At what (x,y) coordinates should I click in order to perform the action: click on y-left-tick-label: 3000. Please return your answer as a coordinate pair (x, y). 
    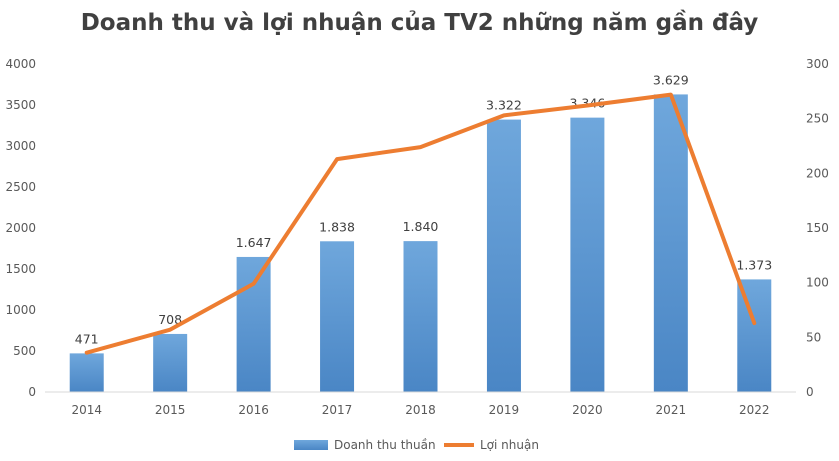
    Looking at the image, I should click on (20, 146).